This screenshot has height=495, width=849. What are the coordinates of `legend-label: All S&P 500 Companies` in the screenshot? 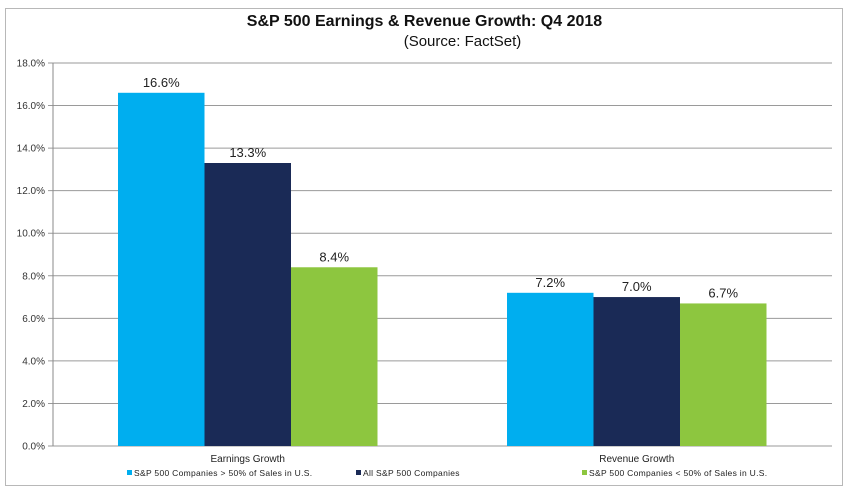 It's located at (411, 473).